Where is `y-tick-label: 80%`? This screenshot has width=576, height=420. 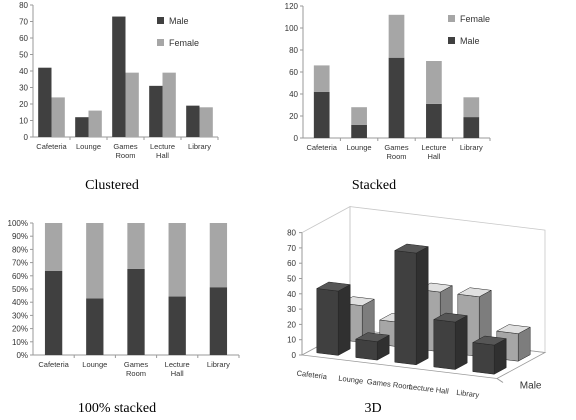
y-tick-label: 80% is located at coordinates (20, 249).